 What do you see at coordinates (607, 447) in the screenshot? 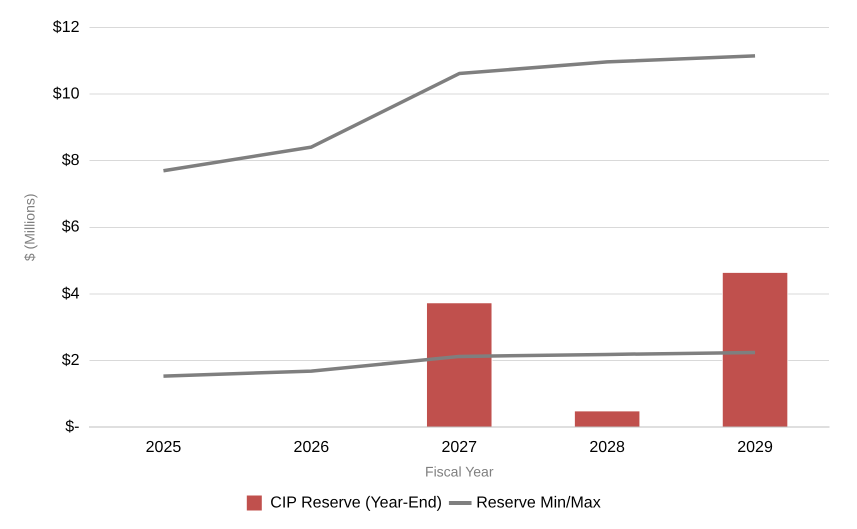
I see `x-tick-label: 2028` at bounding box center [607, 447].